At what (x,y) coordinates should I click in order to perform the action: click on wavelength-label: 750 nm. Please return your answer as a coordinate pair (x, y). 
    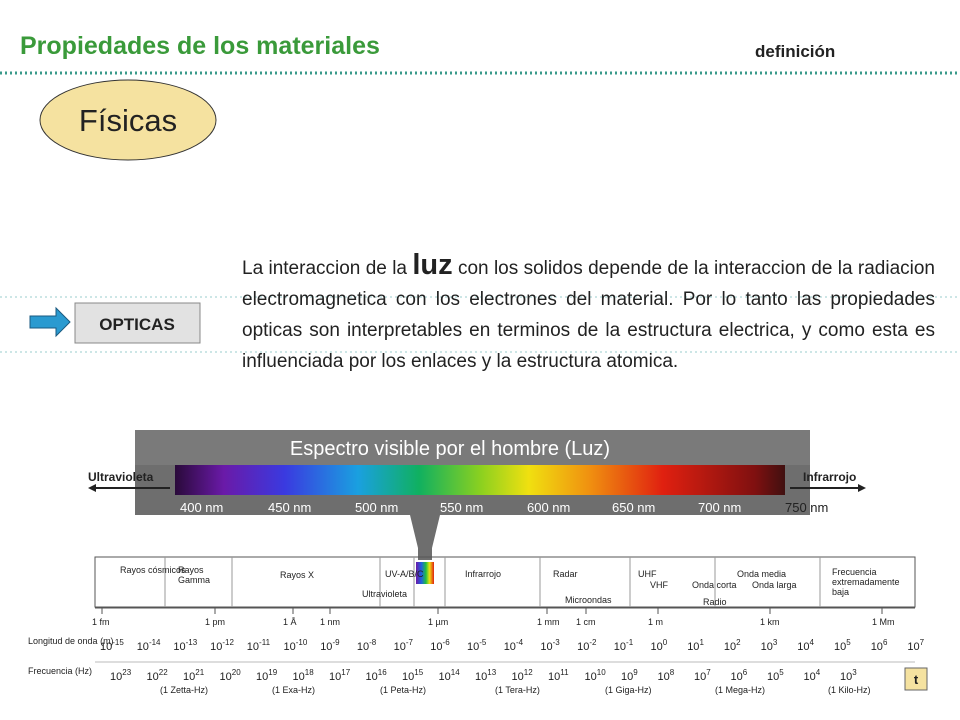
    Looking at the image, I should click on (806, 507).